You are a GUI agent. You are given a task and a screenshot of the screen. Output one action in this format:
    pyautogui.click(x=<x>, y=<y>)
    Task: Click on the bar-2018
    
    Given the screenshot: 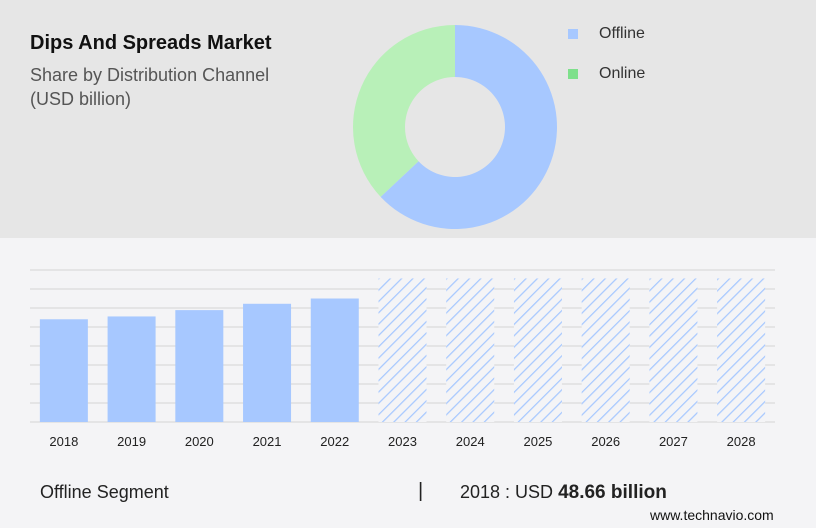 What is the action you would take?
    pyautogui.click(x=63, y=370)
    